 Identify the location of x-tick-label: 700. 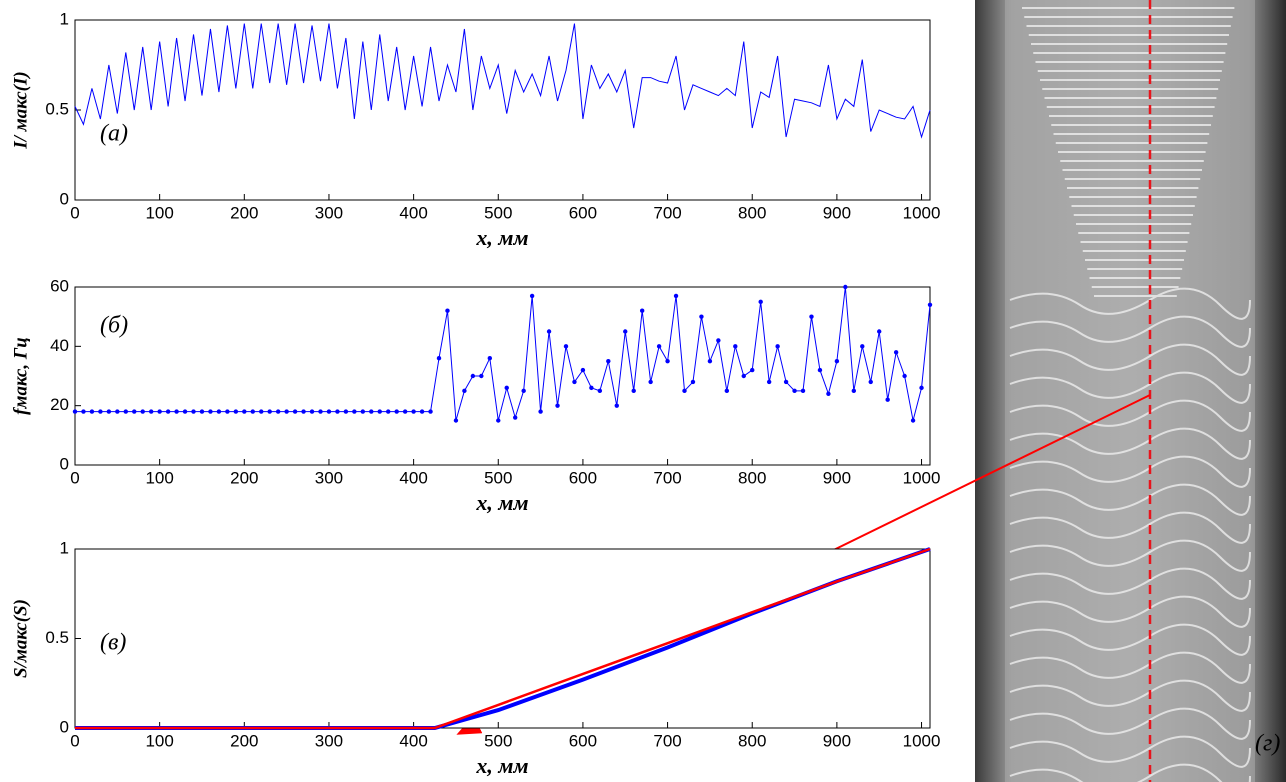
(667, 740).